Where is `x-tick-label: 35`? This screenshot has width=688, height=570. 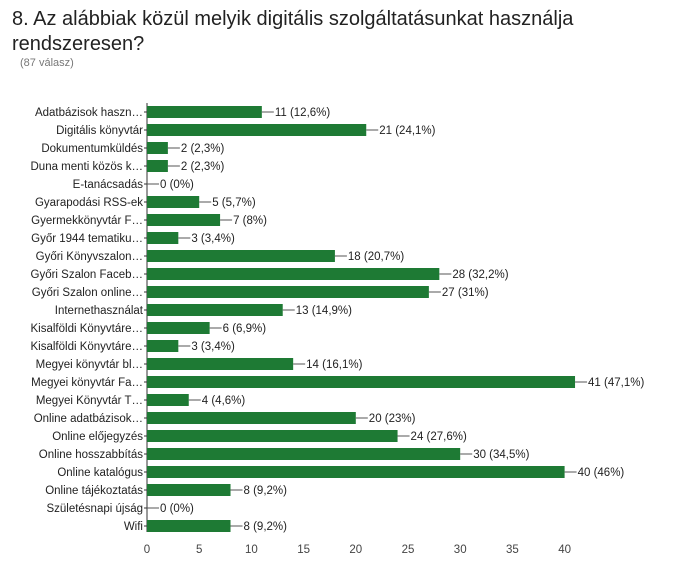
x-tick-label: 35 is located at coordinates (512, 550).